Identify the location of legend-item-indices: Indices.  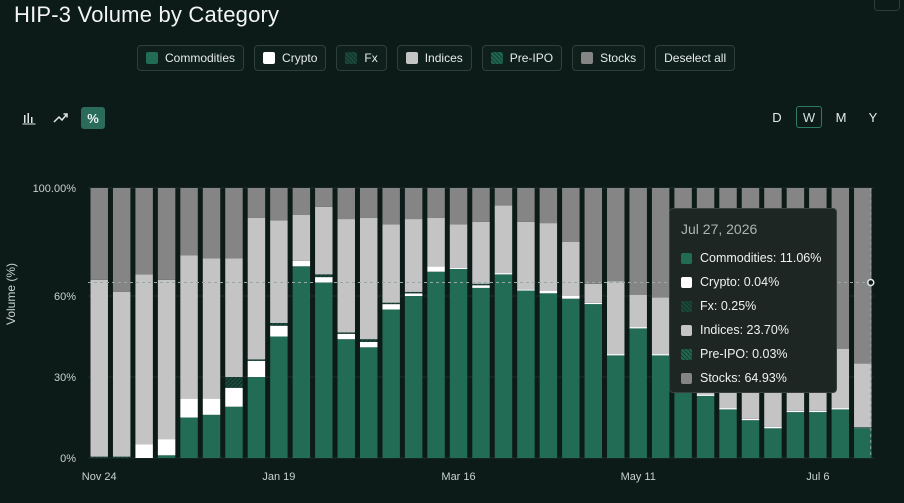
(434, 58).